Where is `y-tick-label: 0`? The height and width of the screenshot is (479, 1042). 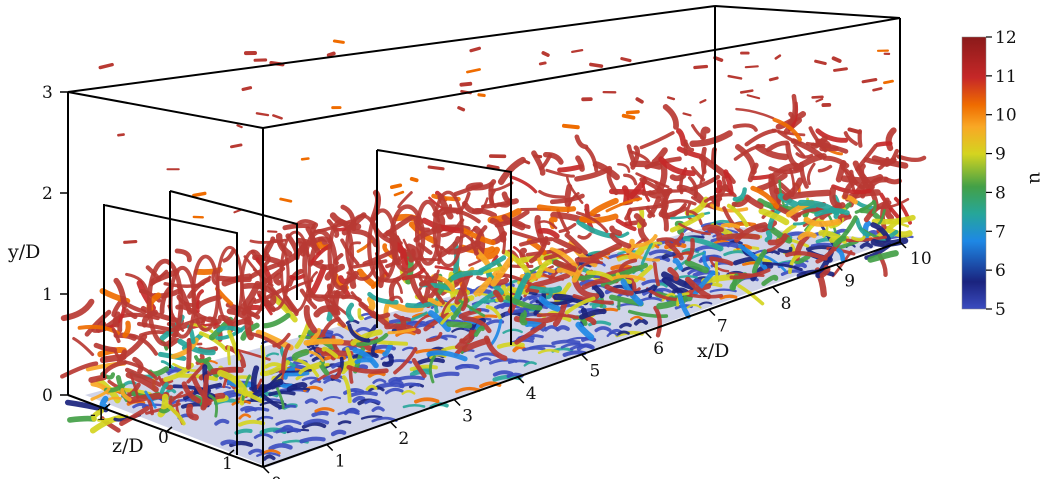 y-tick-label: 0 is located at coordinates (47, 396).